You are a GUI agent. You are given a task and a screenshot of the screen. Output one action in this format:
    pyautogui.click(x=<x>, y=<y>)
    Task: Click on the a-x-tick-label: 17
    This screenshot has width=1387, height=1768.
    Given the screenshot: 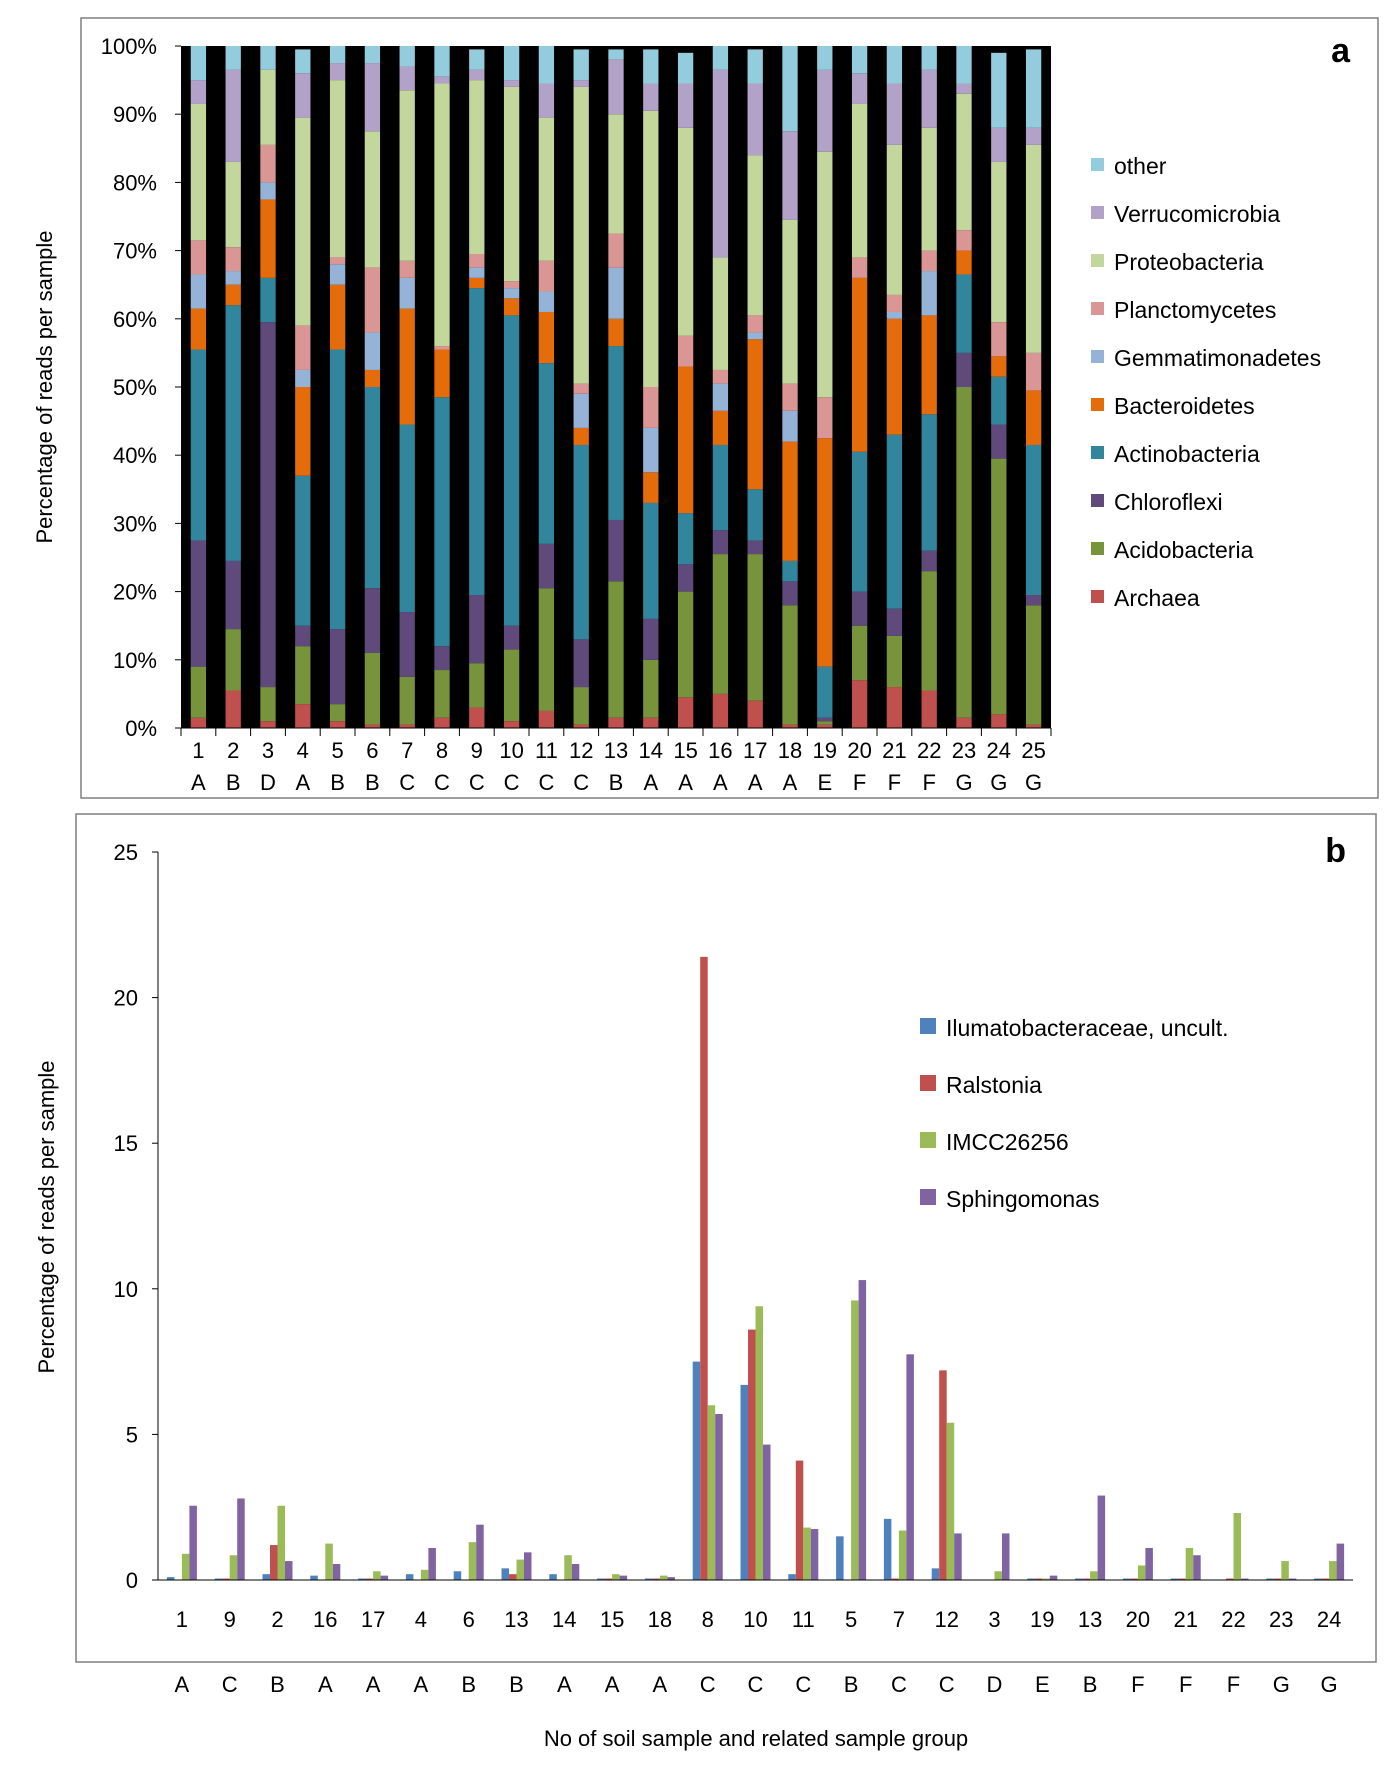 What is the action you would take?
    pyautogui.click(x=755, y=750)
    